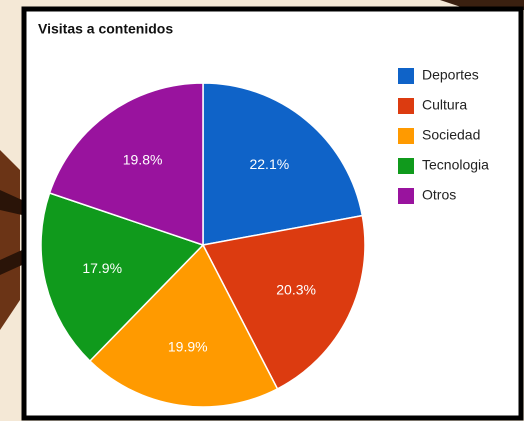 This screenshot has height=421, width=524. Describe the element at coordinates (444, 105) in the screenshot. I see `legend-label: Cultura` at that location.